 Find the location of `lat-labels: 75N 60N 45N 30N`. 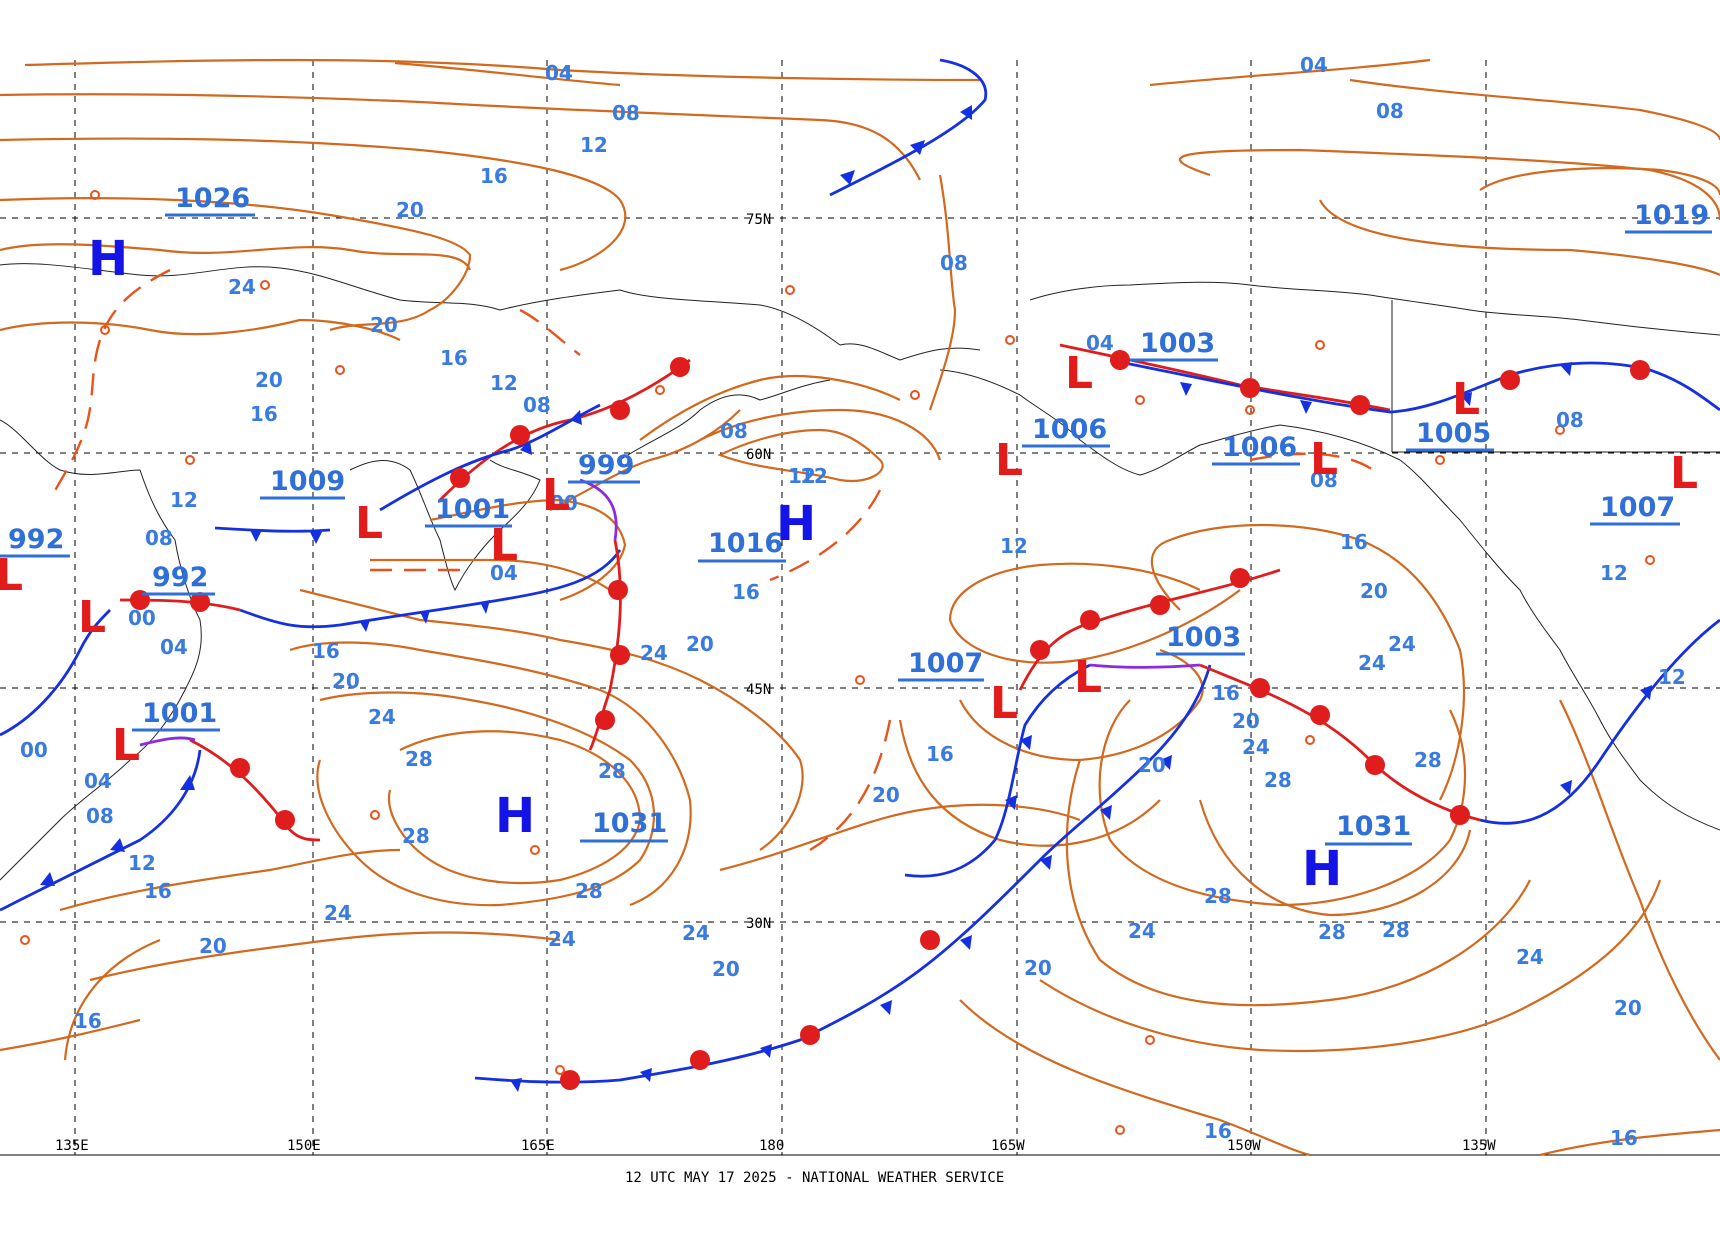

lat-labels: 75N 60N 45N 30N is located at coordinates (758, 572).